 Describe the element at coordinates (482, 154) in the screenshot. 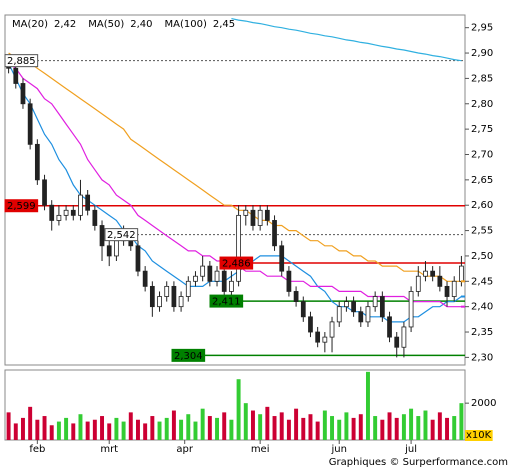

I see `y-tick-label: 2,70` at that location.